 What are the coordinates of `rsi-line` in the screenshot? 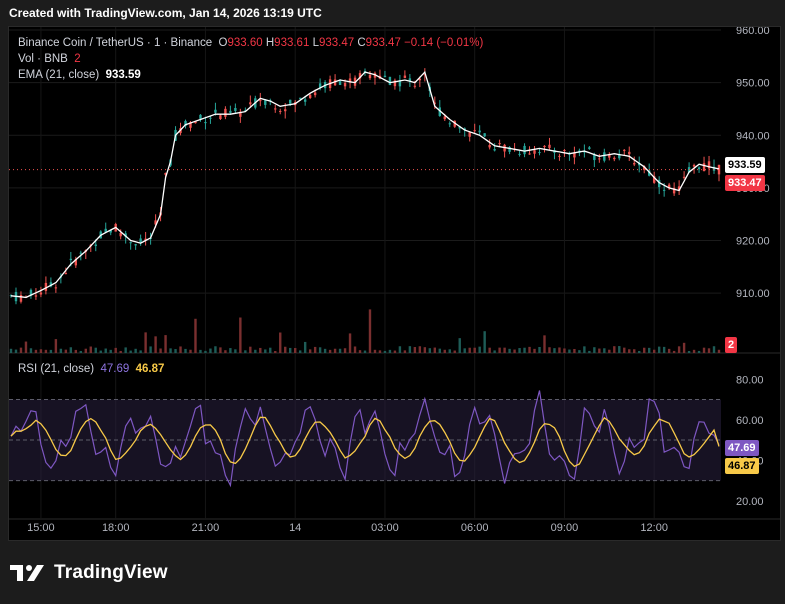 It's located at (365, 439).